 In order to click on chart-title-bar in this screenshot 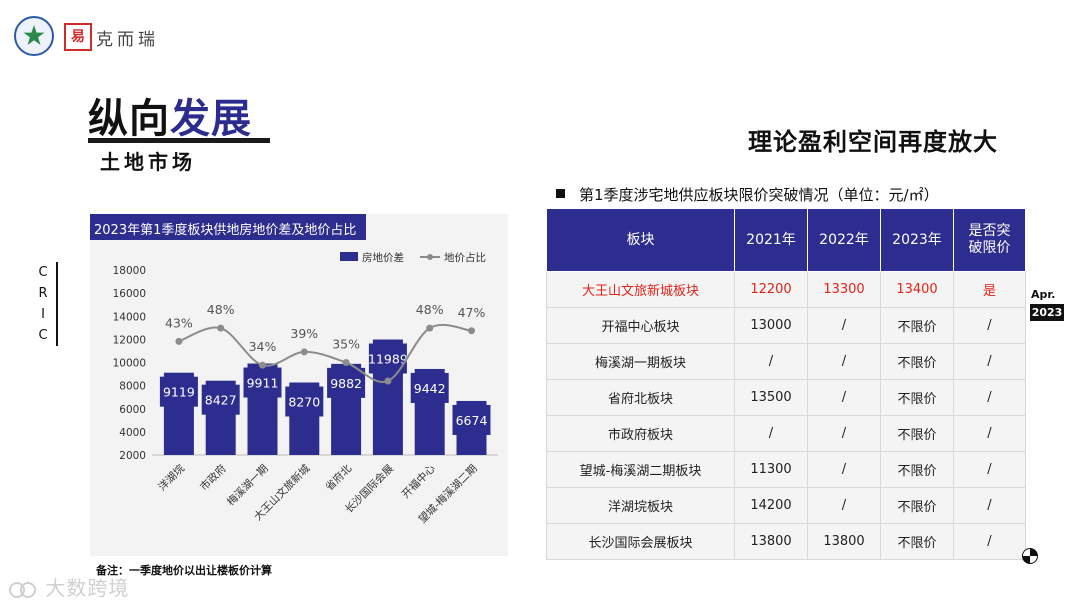, I will do `click(228, 227)`.